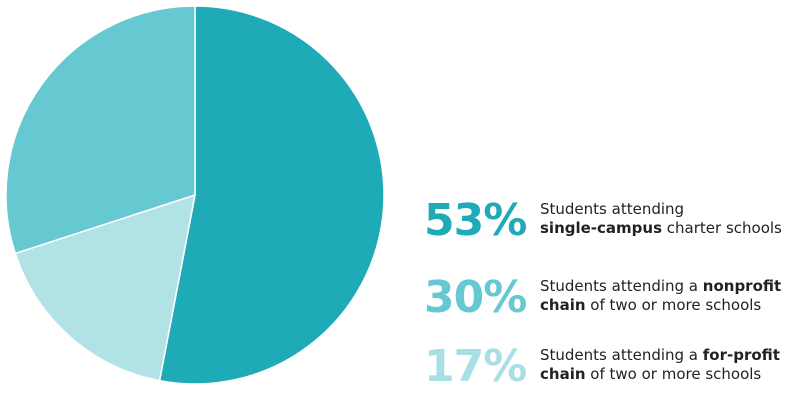 This screenshot has height=400, width=807. What do you see at coordinates (741, 355) in the screenshot?
I see `legend-bold-text: for-profit` at bounding box center [741, 355].